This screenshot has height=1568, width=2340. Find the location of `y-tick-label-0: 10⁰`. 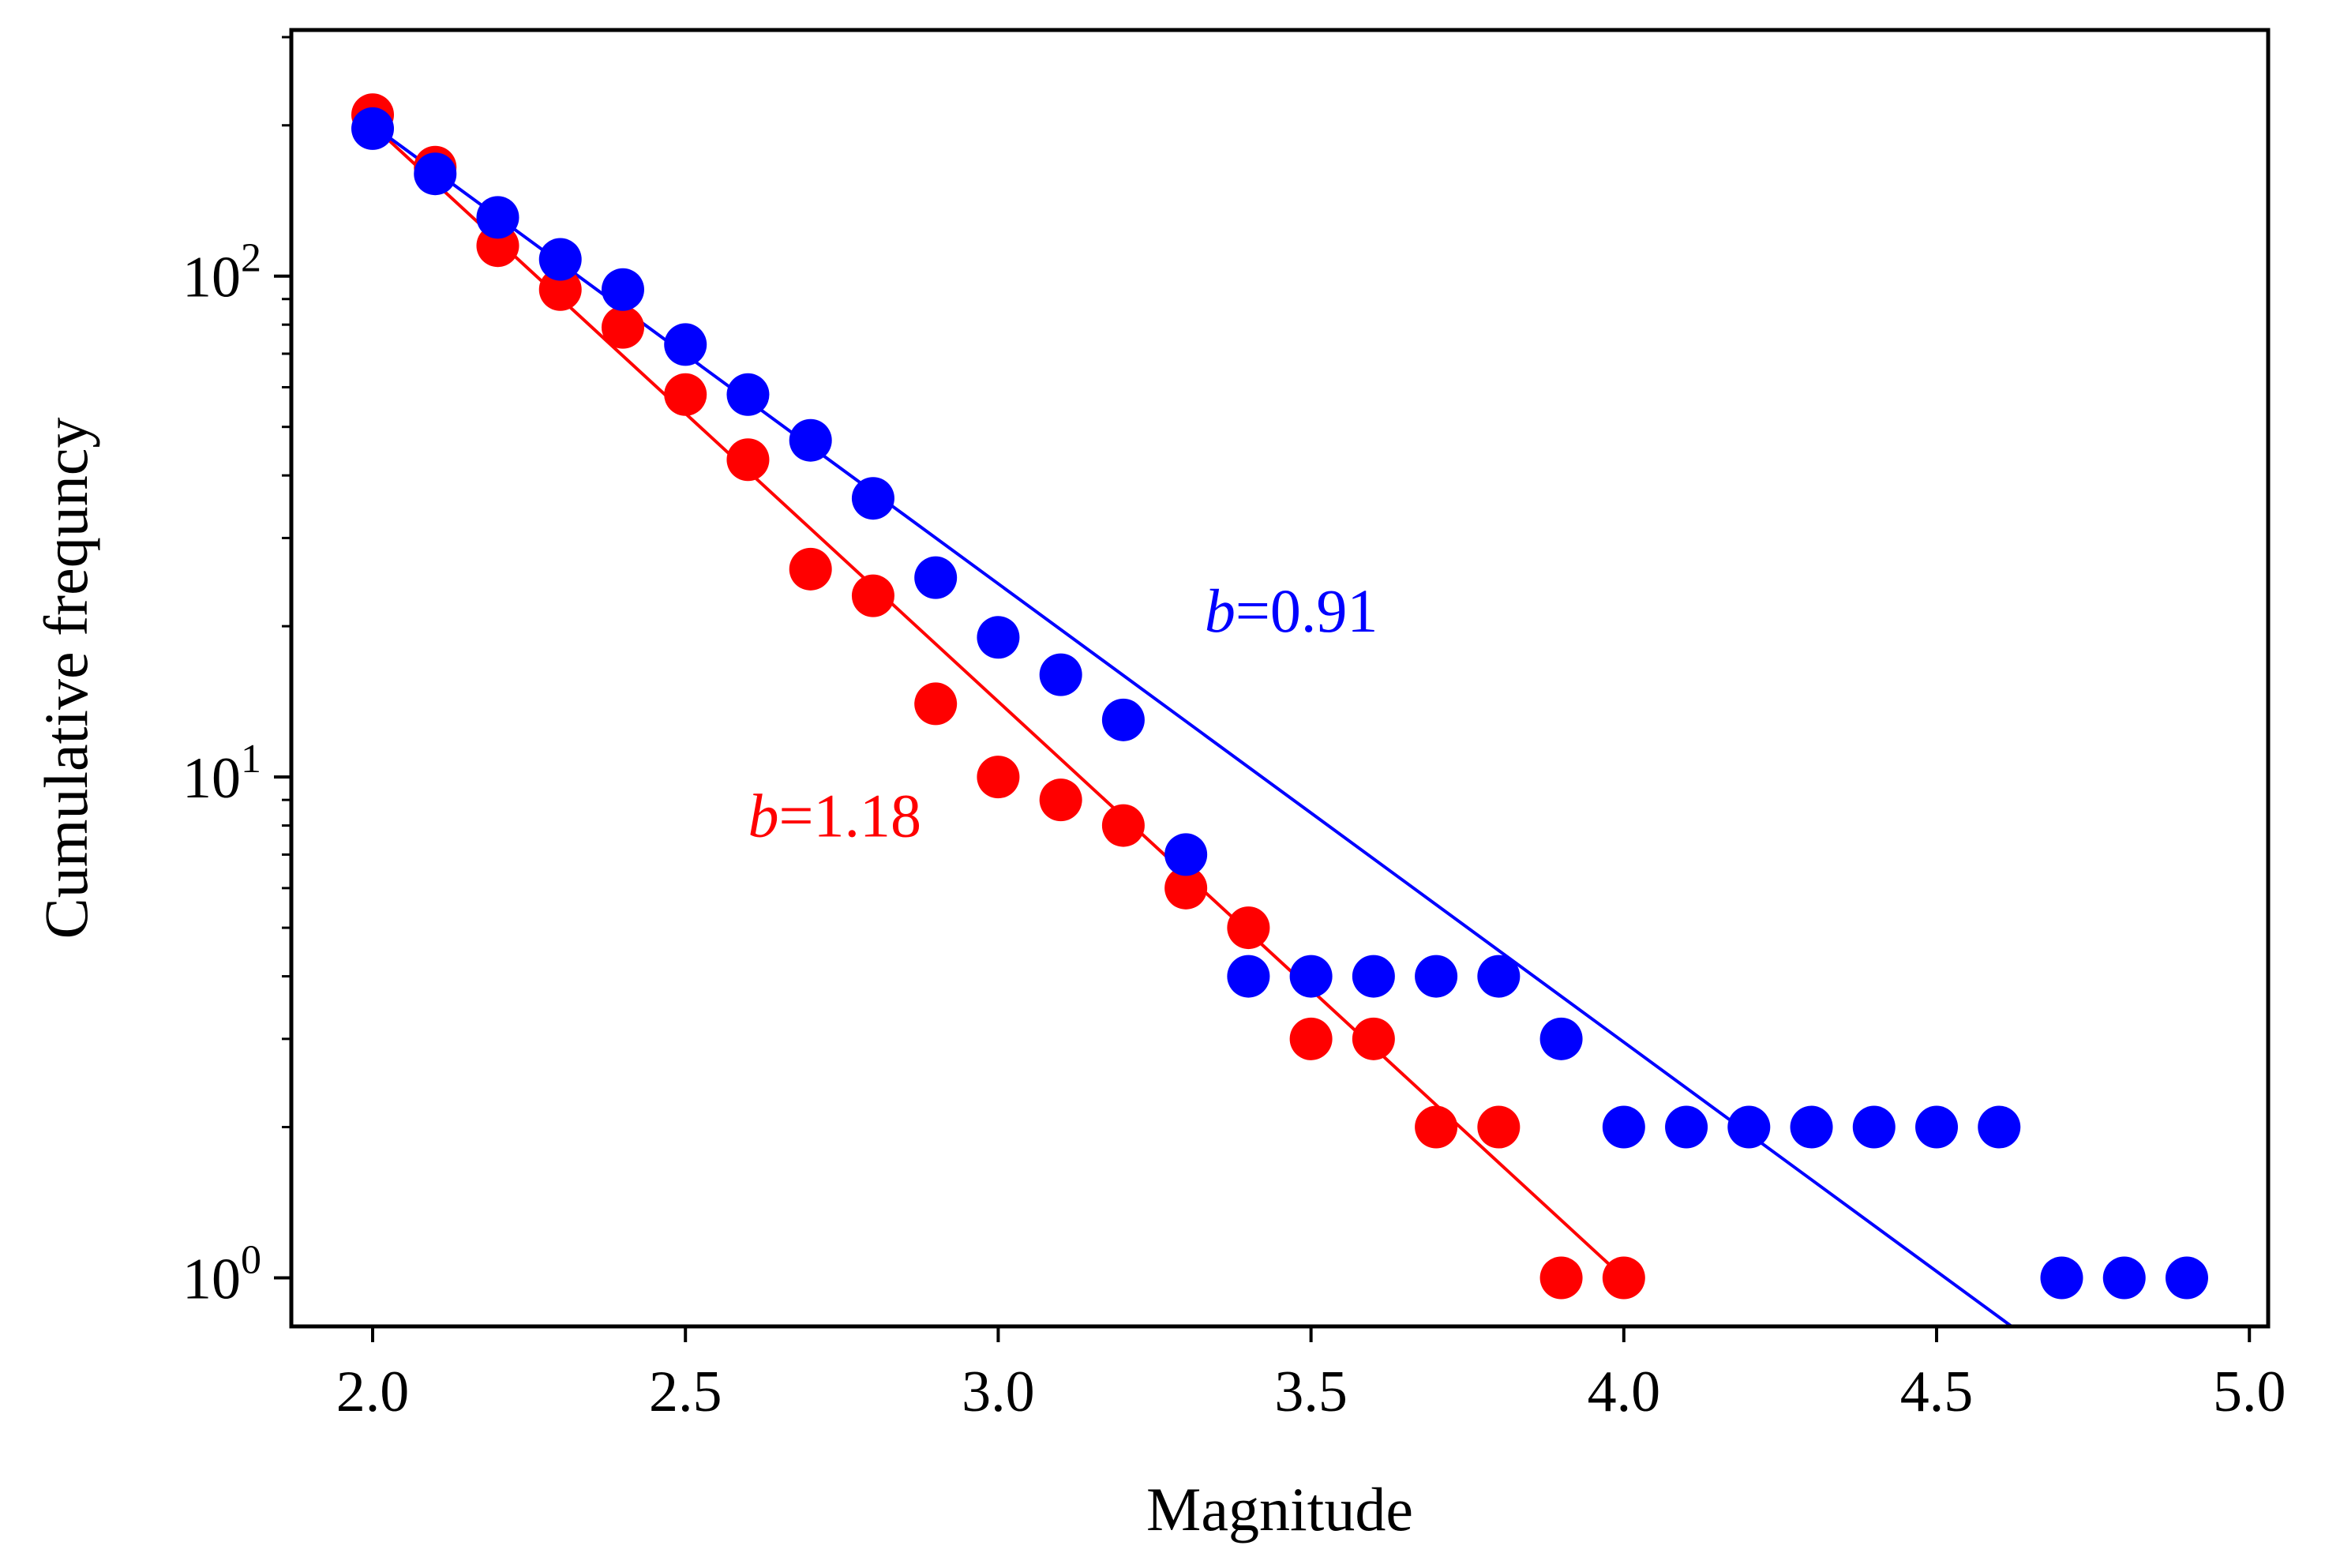

y-tick-label-0: 10⁰ is located at coordinates (221, 1275).